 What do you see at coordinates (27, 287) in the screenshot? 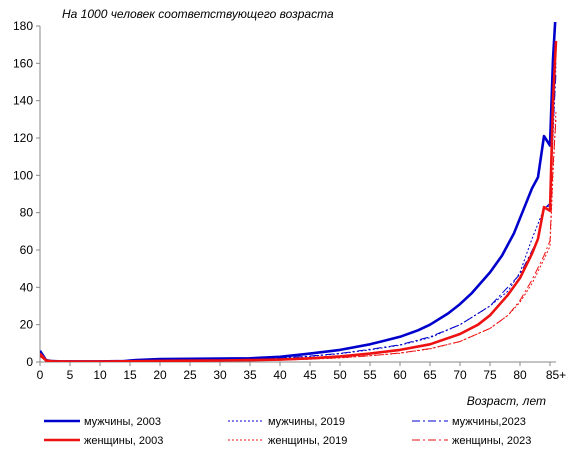
I see `y-tick-label: 40` at bounding box center [27, 287].